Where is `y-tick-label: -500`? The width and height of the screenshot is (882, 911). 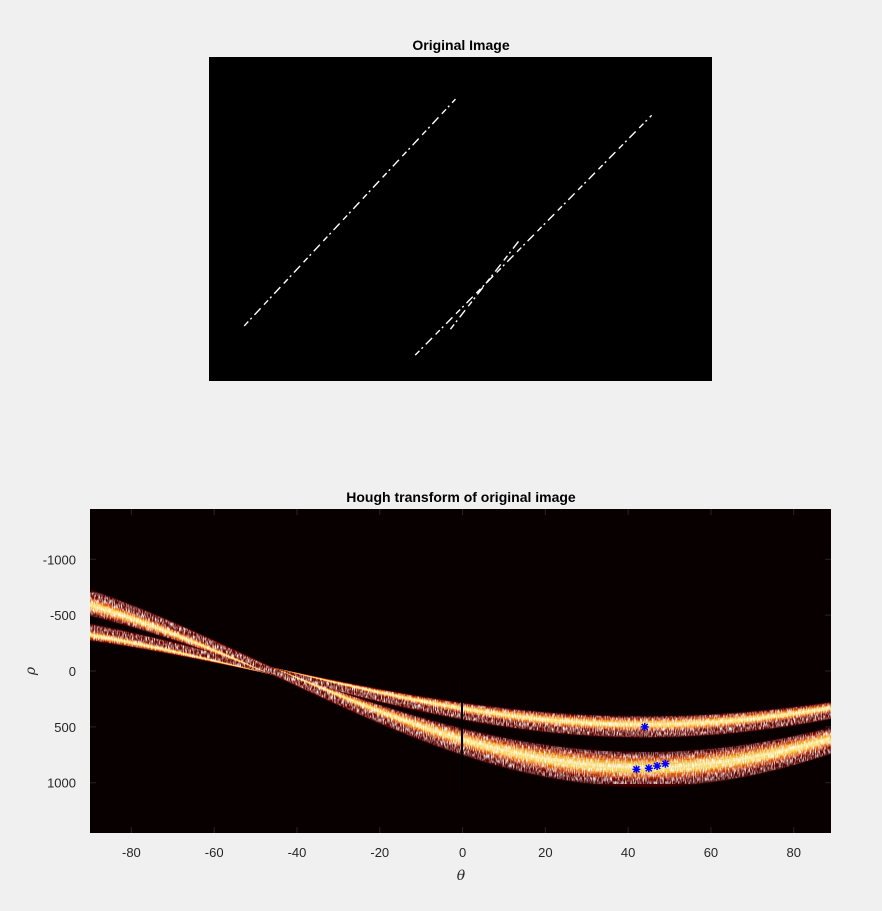 y-tick-label: -500 is located at coordinates (63, 615).